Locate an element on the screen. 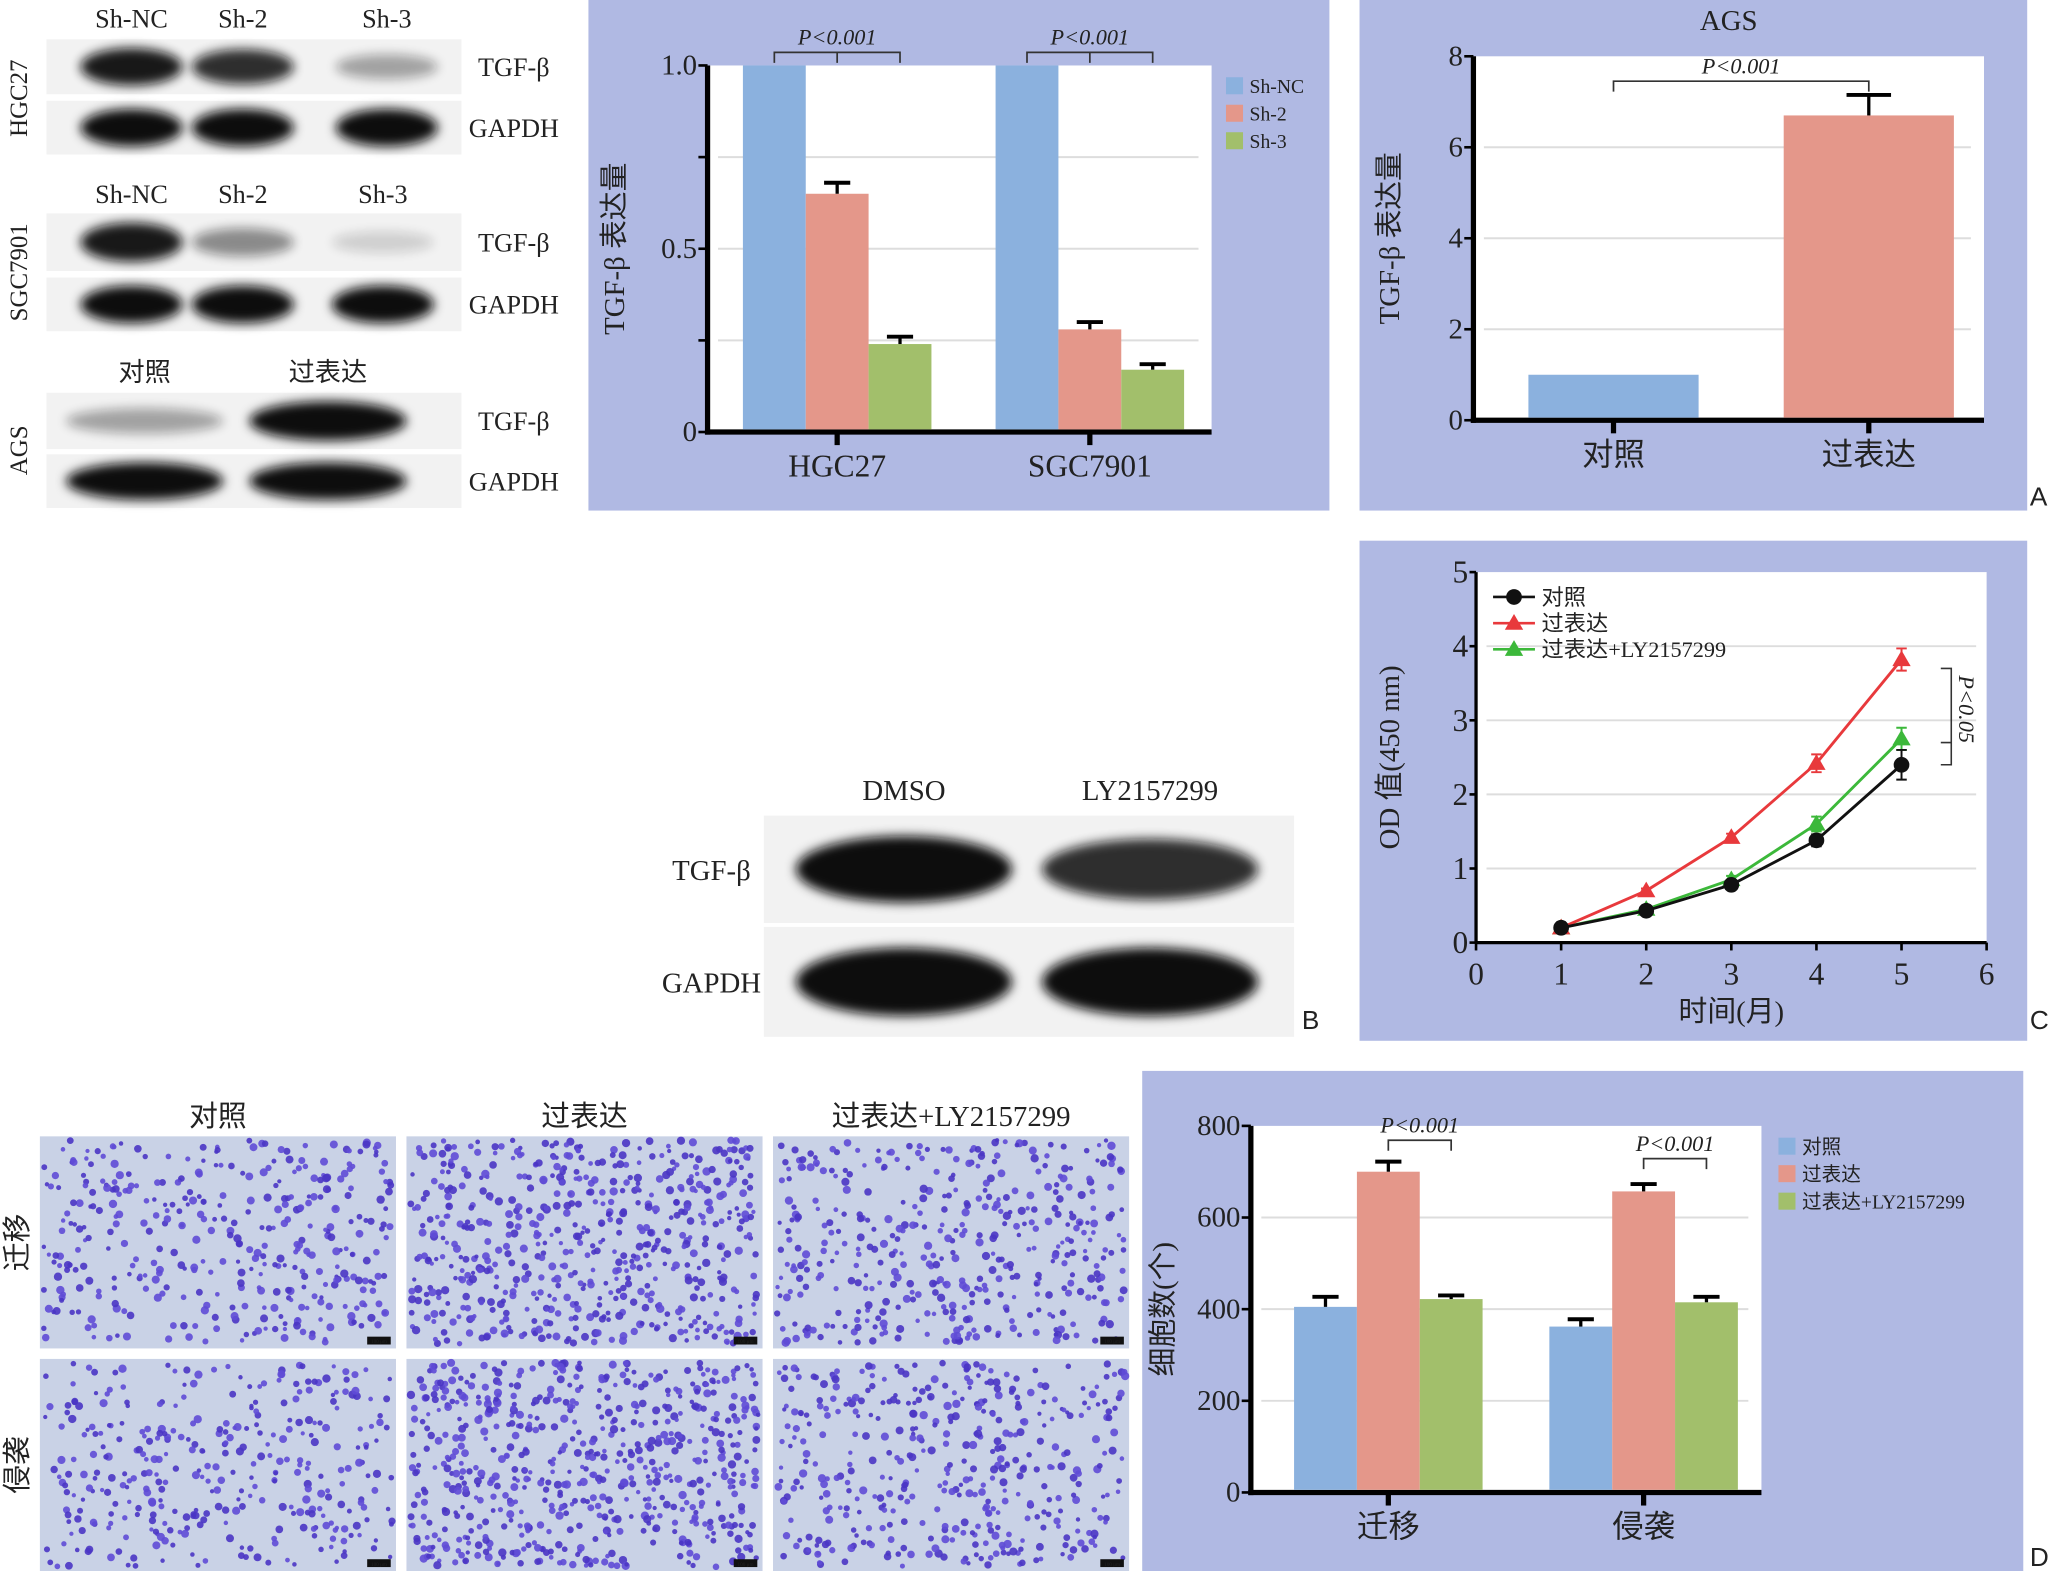  legend-label: Sh-3 is located at coordinates (1268, 142).